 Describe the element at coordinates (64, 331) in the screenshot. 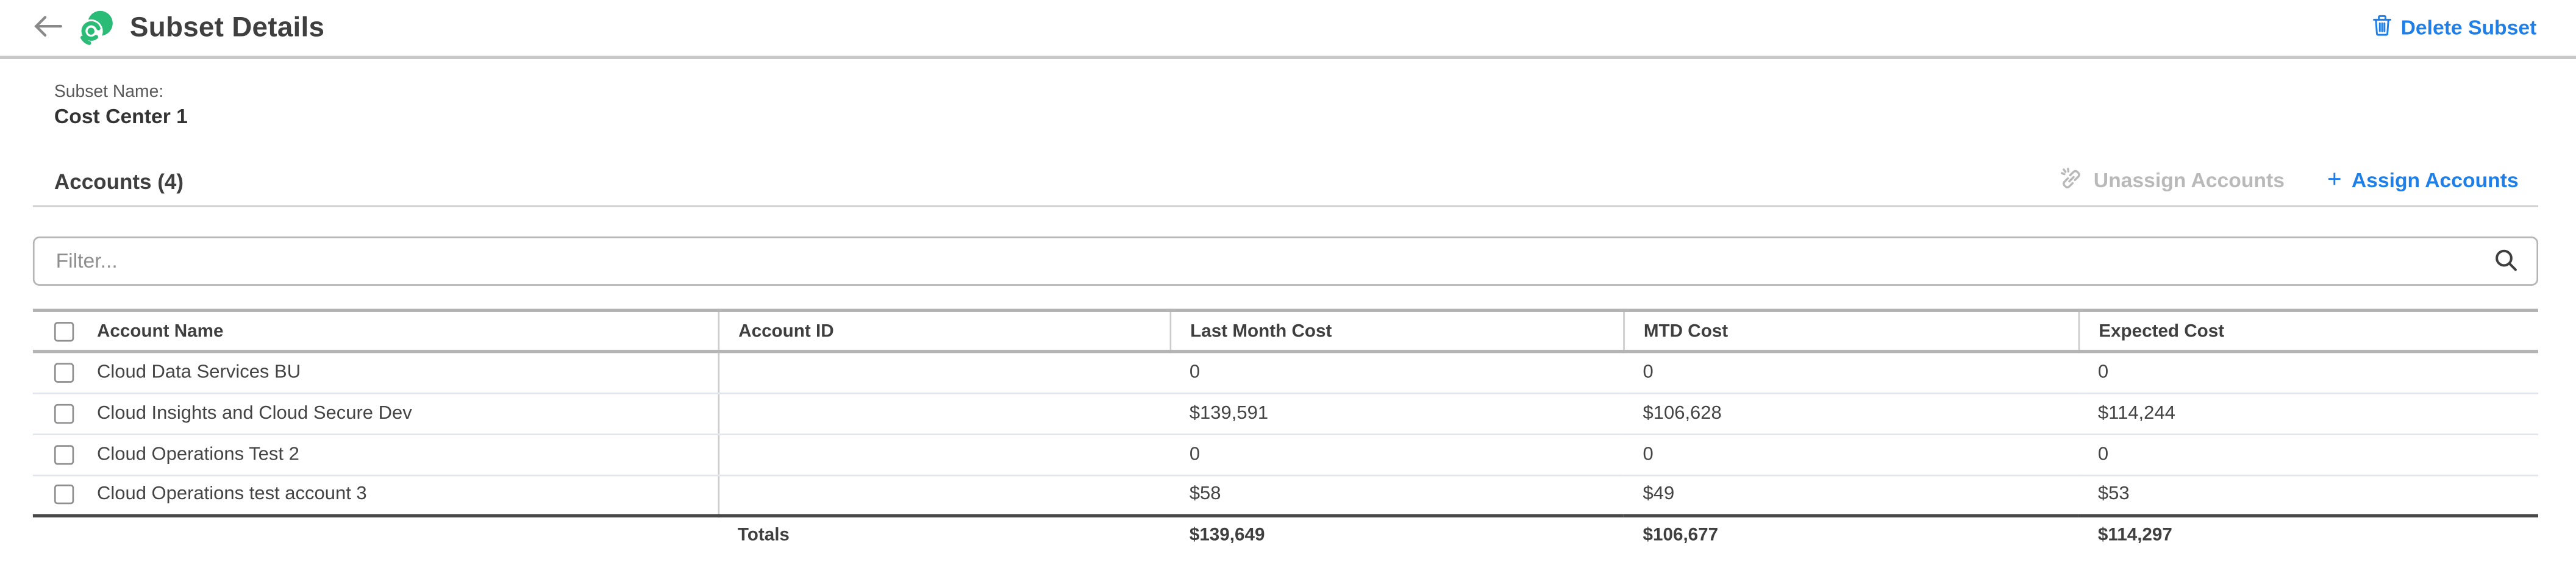

I see `select-all-checkbox` at that location.